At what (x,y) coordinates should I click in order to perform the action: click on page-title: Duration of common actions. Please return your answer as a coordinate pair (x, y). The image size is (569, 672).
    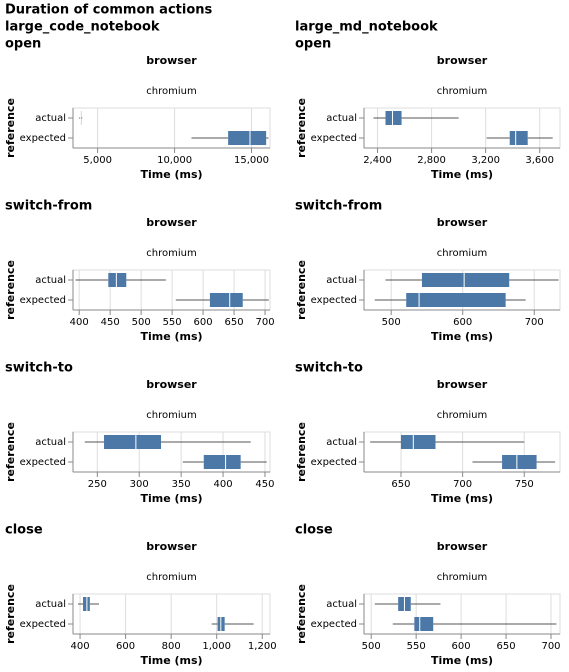
    Looking at the image, I should click on (109, 10).